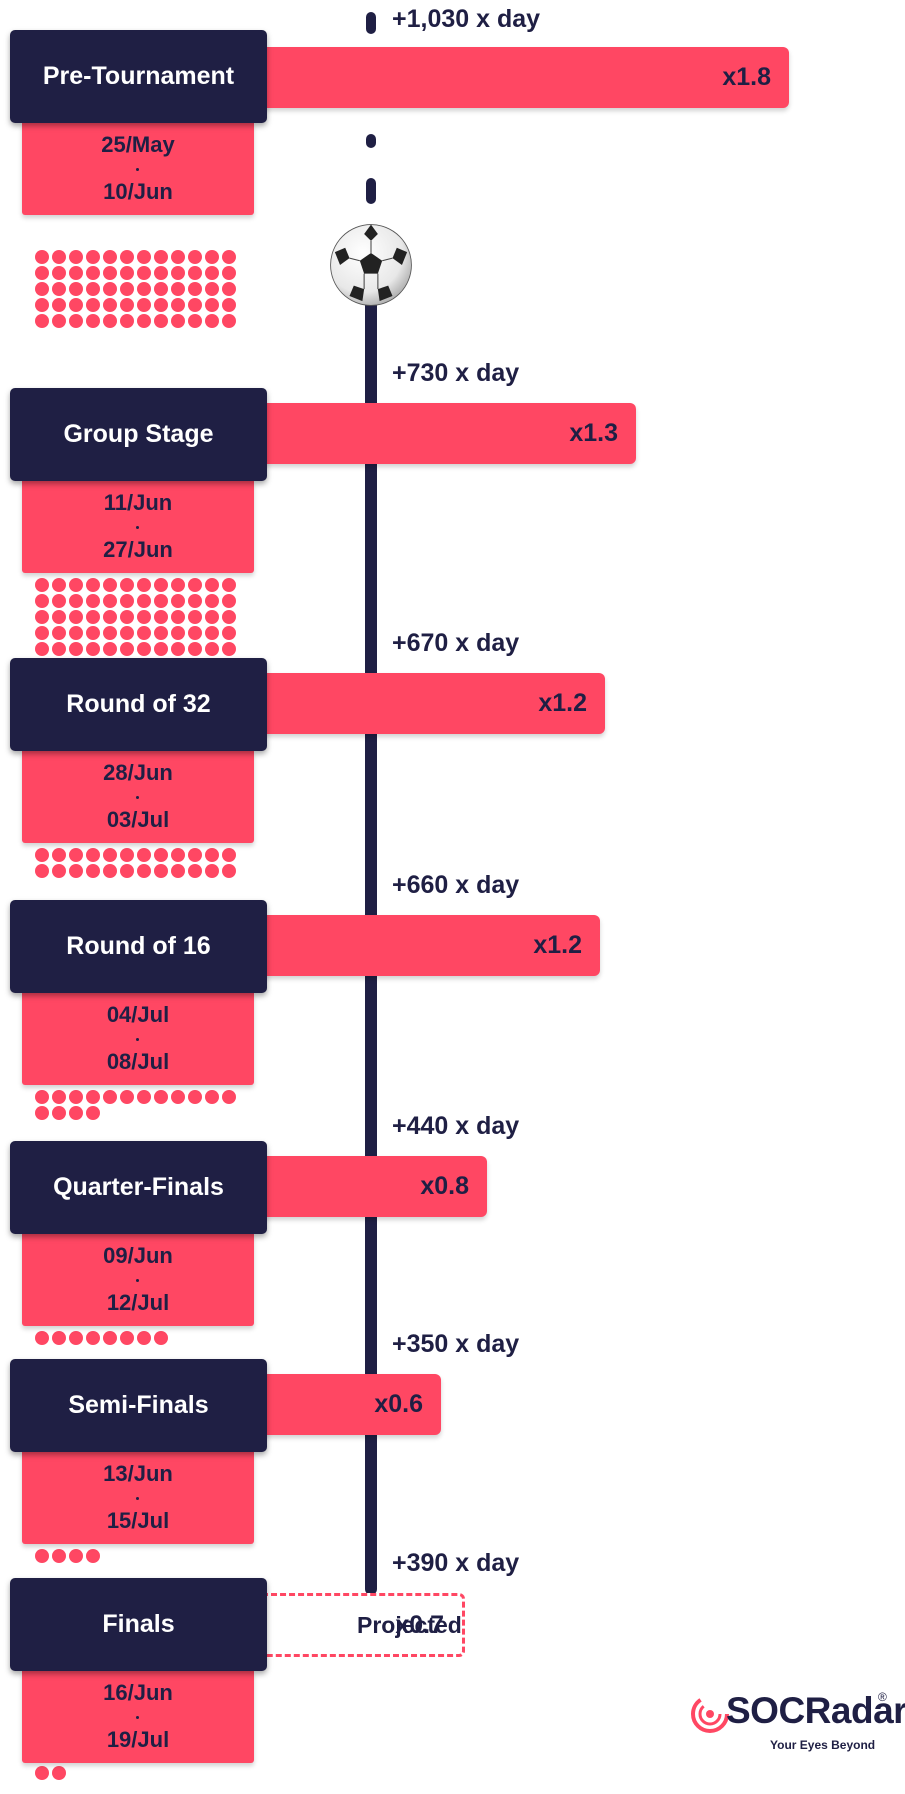  Describe the element at coordinates (593, 433) in the screenshot. I see `bar-multiplier: x1.3` at that location.